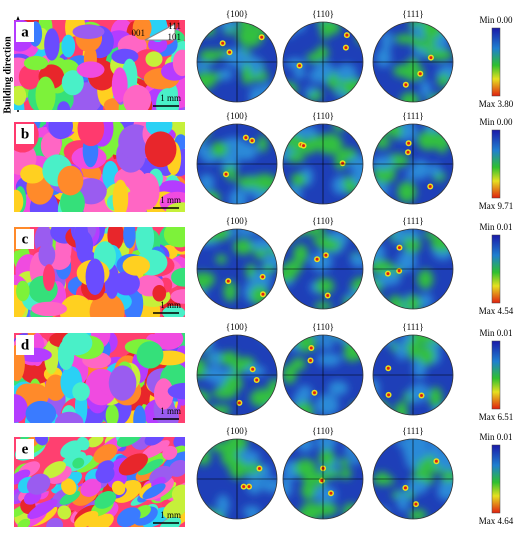 This screenshot has width=529, height=550. What do you see at coordinates (7, 75) in the screenshot?
I see `axis-label: Building direction` at bounding box center [7, 75].